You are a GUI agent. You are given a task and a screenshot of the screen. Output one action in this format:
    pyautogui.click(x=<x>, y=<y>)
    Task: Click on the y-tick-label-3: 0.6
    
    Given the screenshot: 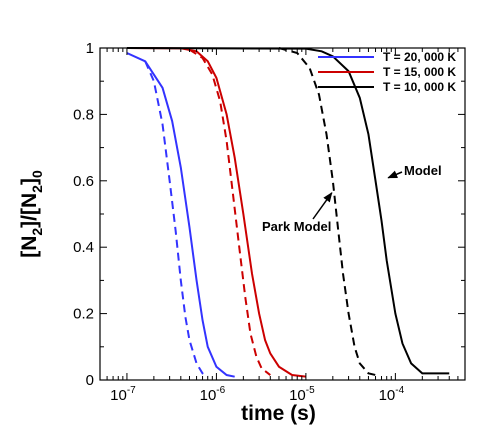 What is the action you would take?
    pyautogui.click(x=83, y=181)
    